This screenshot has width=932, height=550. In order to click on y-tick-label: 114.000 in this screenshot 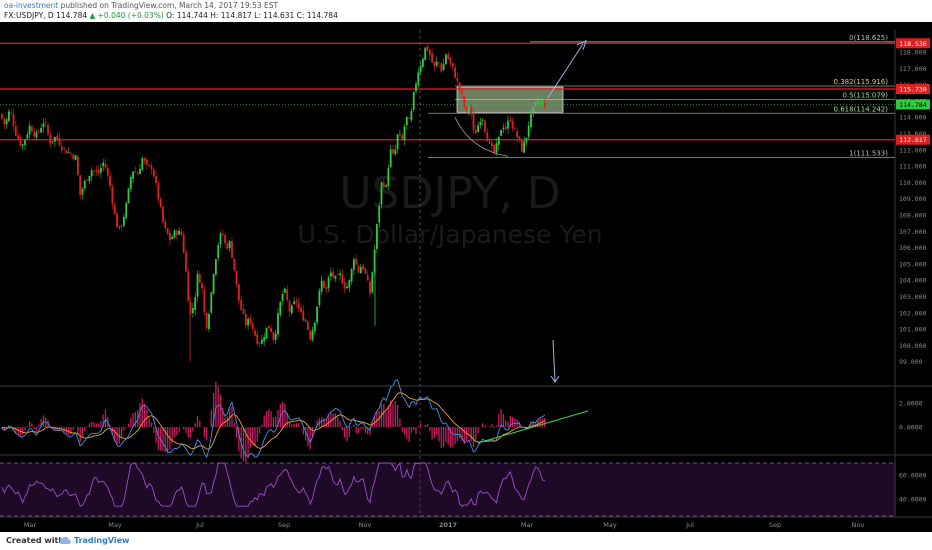, I will do `click(912, 118)`.